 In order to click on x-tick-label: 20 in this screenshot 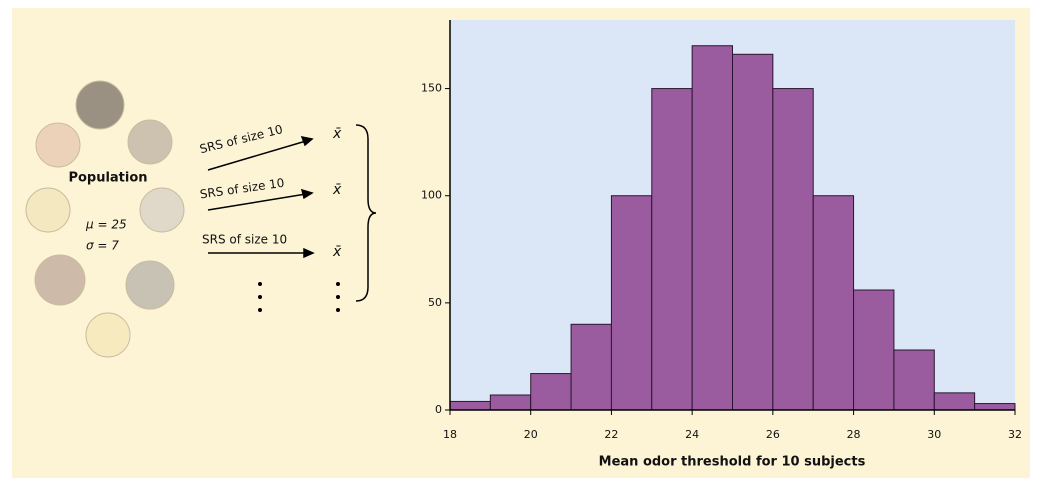, I will do `click(531, 434)`.